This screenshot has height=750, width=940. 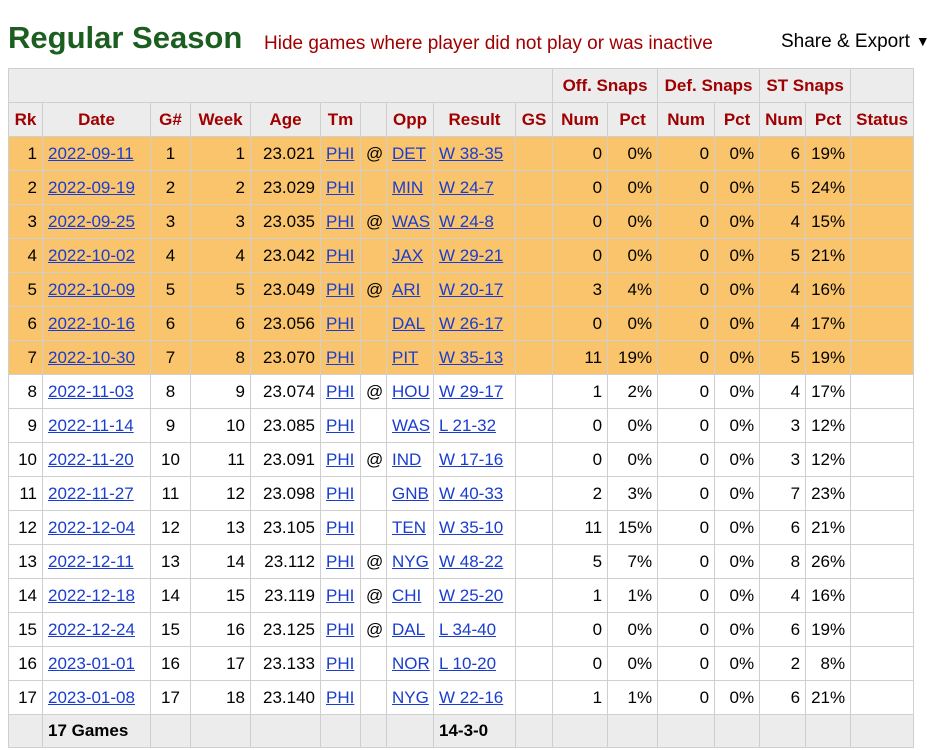 What do you see at coordinates (220, 119) in the screenshot?
I see `col-header-week: Week` at bounding box center [220, 119].